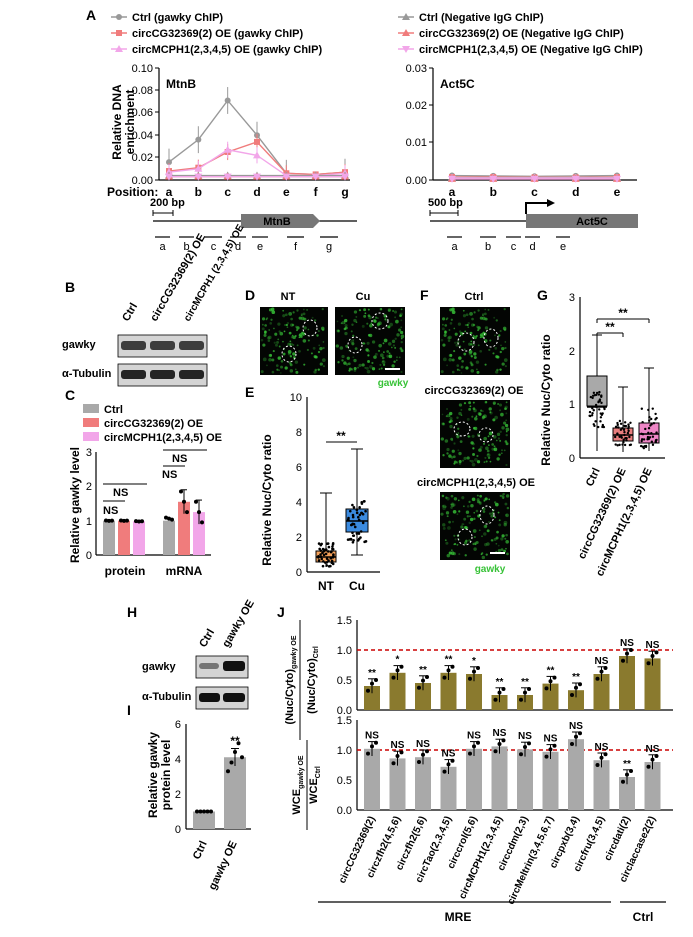 The image size is (693, 937). Describe the element at coordinates (153, 775) in the screenshot. I see `panel-i-ylabel-1: Relative gawky` at that location.